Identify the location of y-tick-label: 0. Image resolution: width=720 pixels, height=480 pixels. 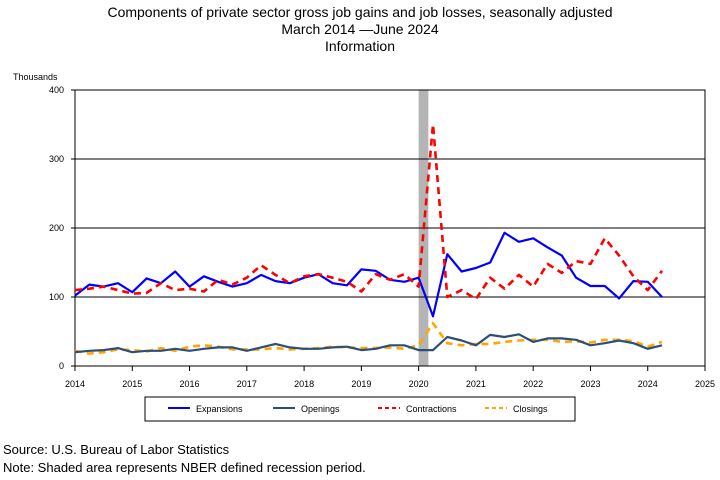
(61, 366).